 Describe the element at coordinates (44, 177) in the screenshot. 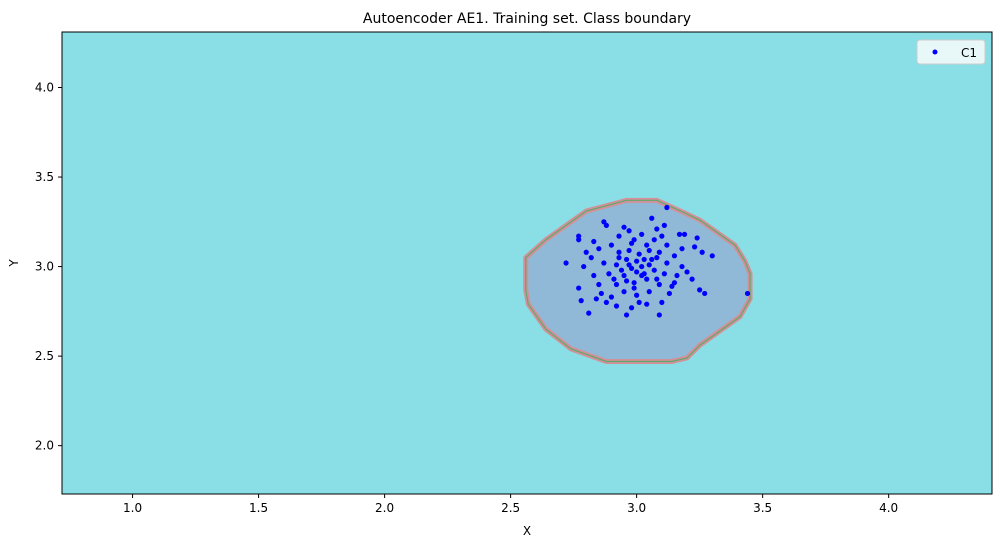

I see `y-tick-label: 3.5` at that location.